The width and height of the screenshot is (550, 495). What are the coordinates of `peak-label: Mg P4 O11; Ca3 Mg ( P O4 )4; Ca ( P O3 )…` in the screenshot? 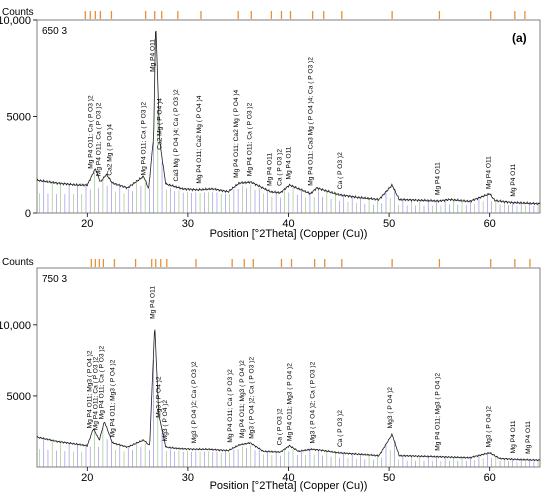 It's located at (311, 121).